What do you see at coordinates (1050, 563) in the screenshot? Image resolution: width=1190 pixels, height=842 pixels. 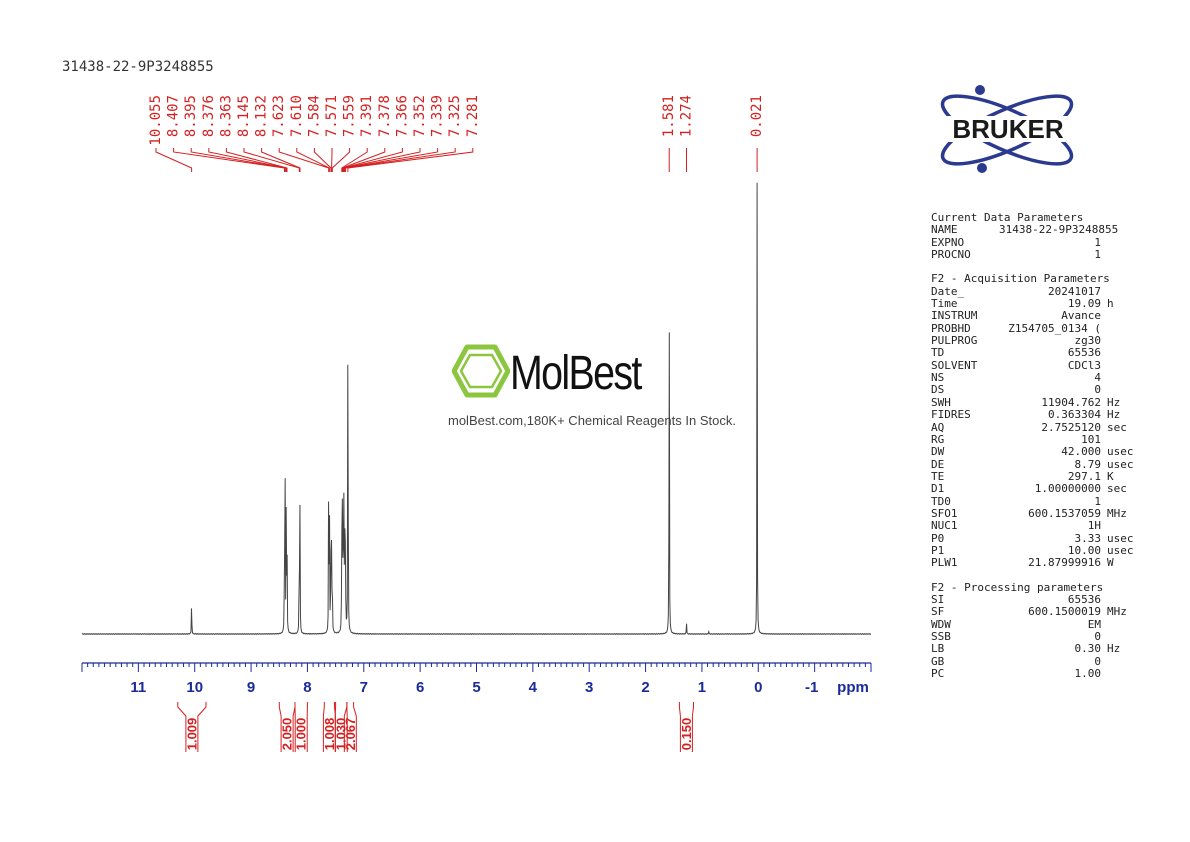 I see `param-value: 21.87999916` at bounding box center [1050, 563].